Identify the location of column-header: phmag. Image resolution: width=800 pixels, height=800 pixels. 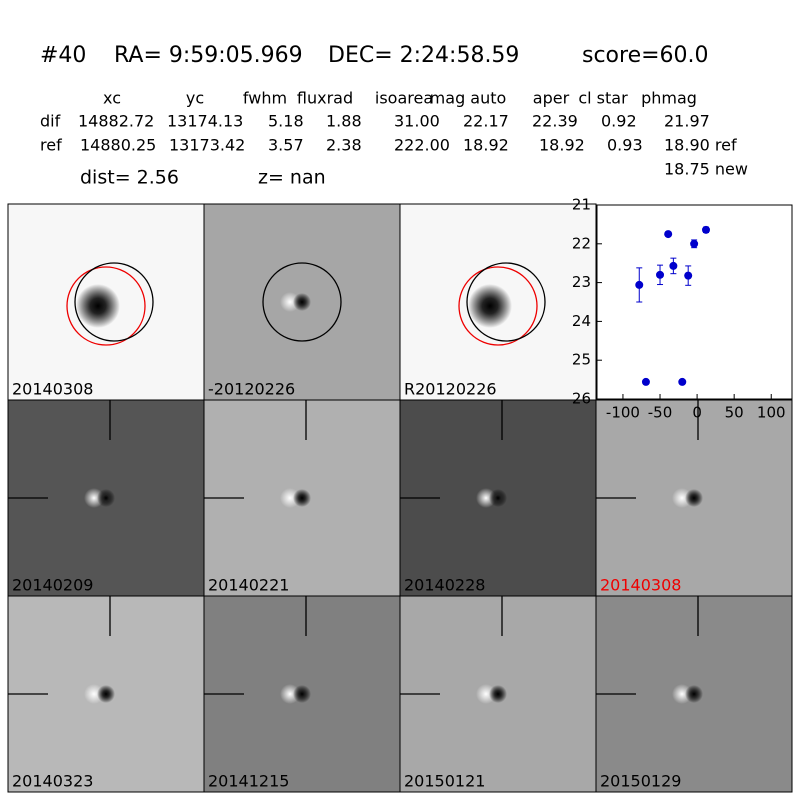
(669, 98).